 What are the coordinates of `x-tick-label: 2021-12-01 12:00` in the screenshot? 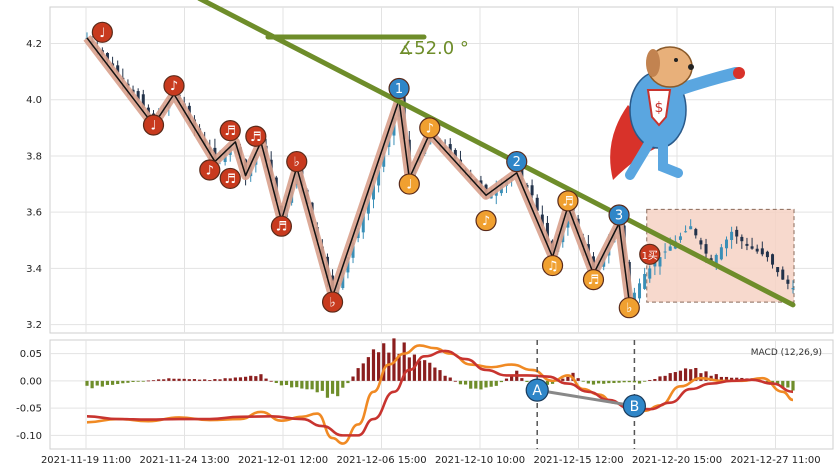 It's located at (283, 460).